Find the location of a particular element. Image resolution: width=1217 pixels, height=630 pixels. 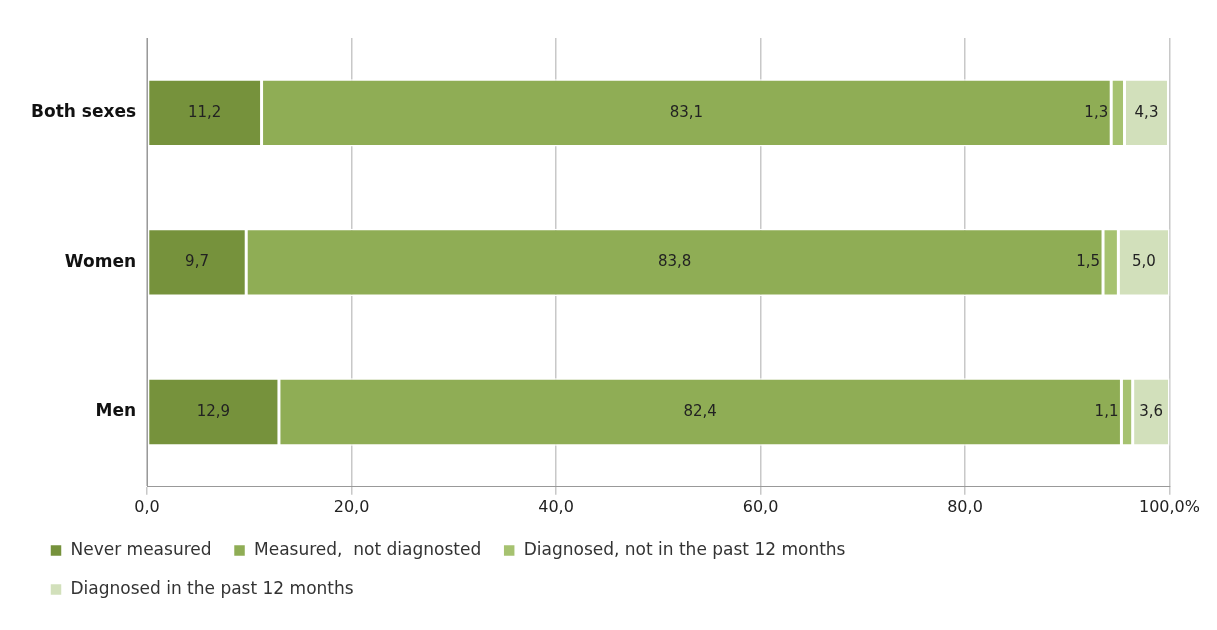

data-label: 83,8 is located at coordinates (674, 261).